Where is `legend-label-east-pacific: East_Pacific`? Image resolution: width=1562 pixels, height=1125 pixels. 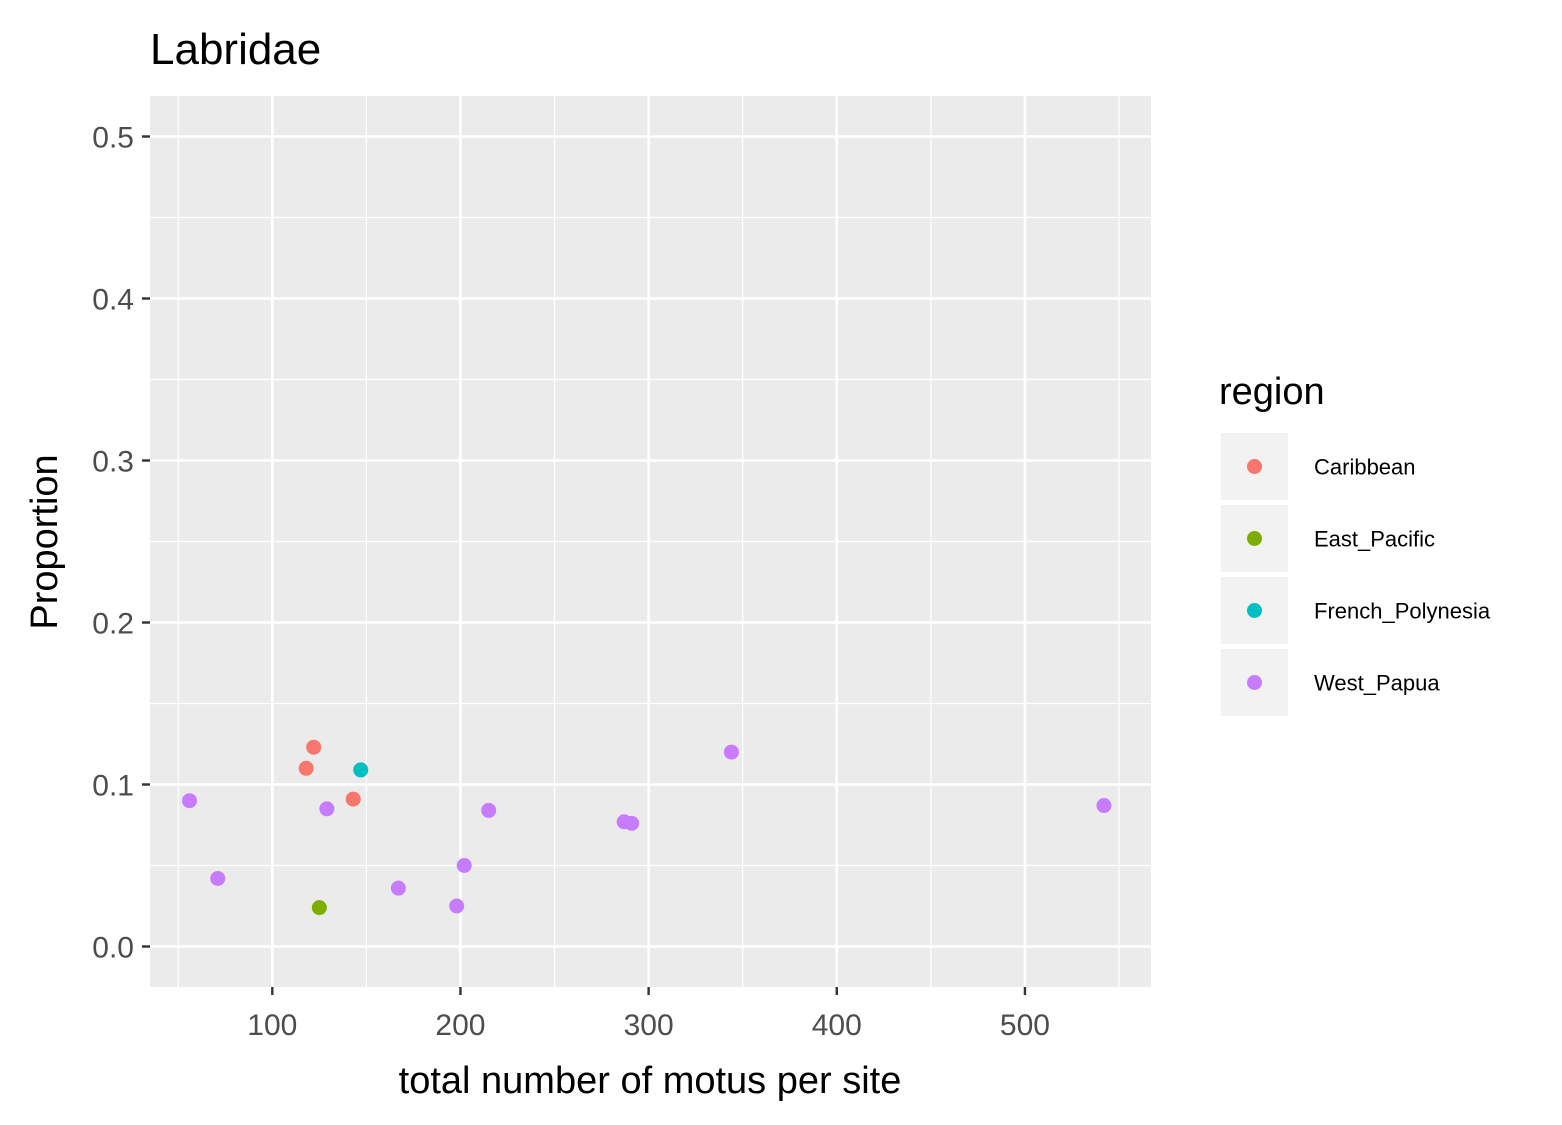 legend-label-east-pacific: East_Pacific is located at coordinates (1374, 539).